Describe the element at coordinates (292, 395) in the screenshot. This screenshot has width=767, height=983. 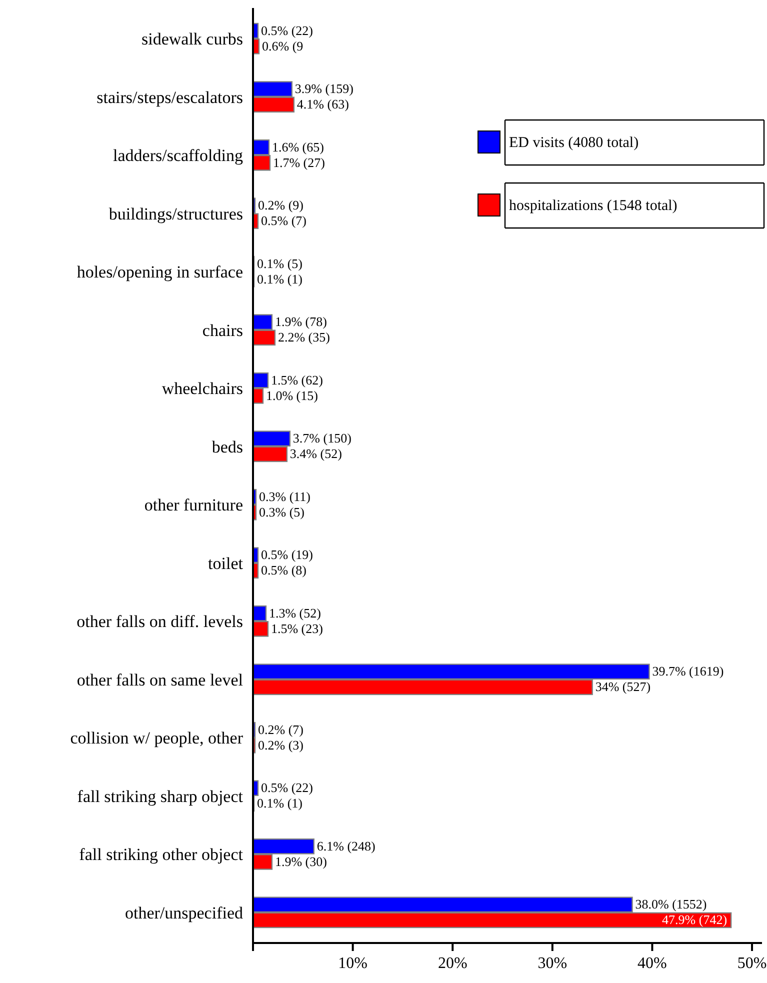
I see `data-label: 1.0% (15)` at that location.